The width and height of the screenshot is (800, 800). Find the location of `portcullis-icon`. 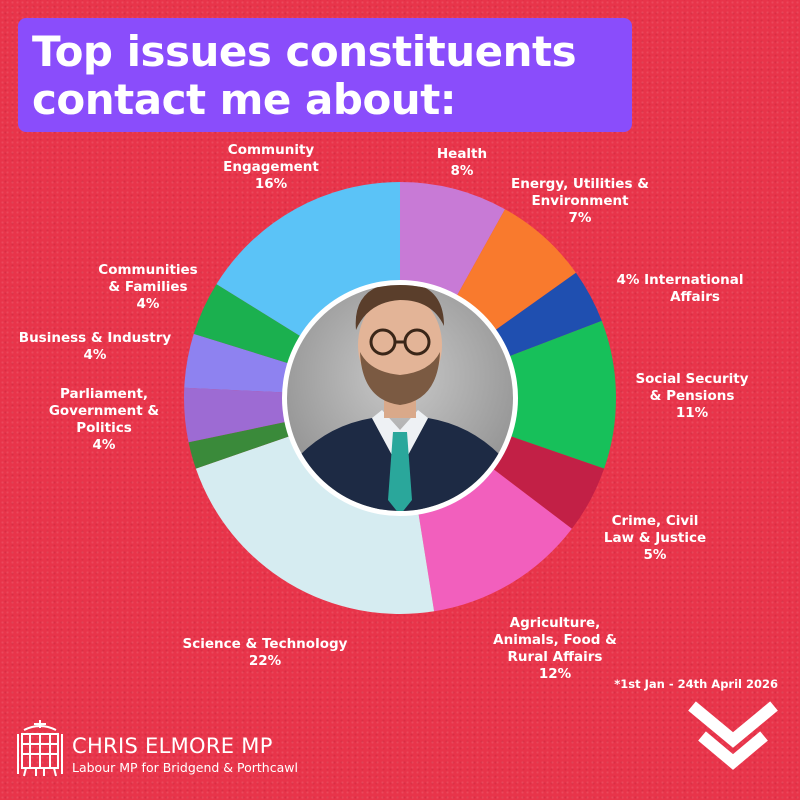

portcullis-icon is located at coordinates (40, 748).